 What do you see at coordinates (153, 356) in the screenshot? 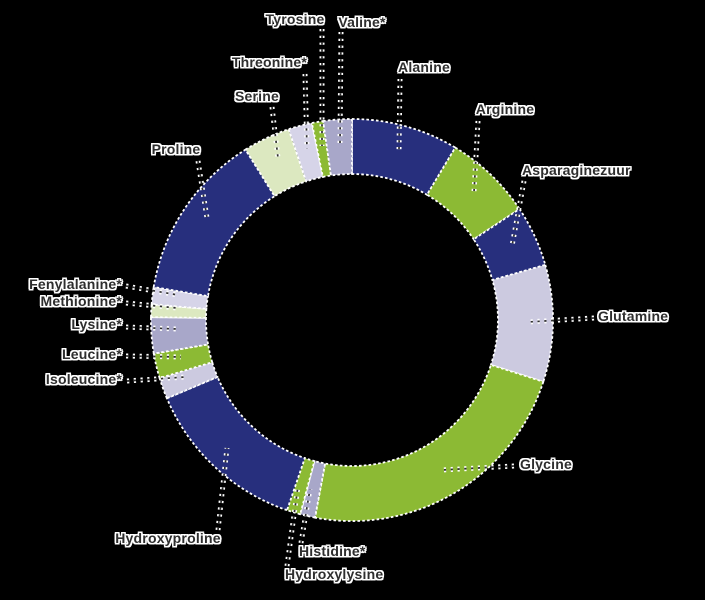
I see `leader-line-leucine` at bounding box center [153, 356].